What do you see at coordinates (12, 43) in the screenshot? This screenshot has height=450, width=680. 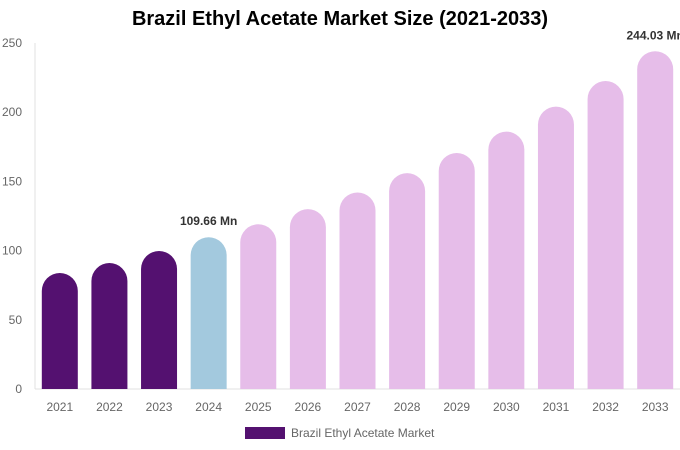 I see `y-tick-label: 250` at bounding box center [12, 43].